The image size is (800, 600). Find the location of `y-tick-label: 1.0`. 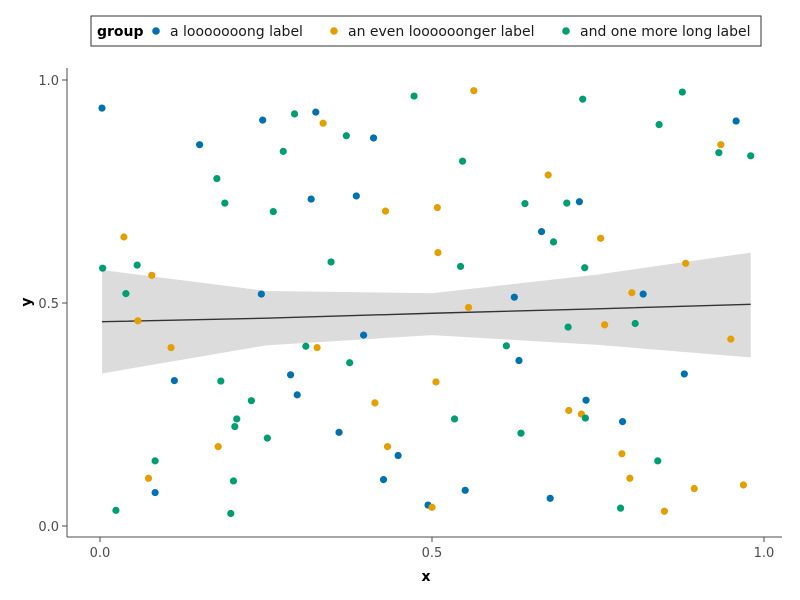

y-tick-label: 1.0 is located at coordinates (48, 81).